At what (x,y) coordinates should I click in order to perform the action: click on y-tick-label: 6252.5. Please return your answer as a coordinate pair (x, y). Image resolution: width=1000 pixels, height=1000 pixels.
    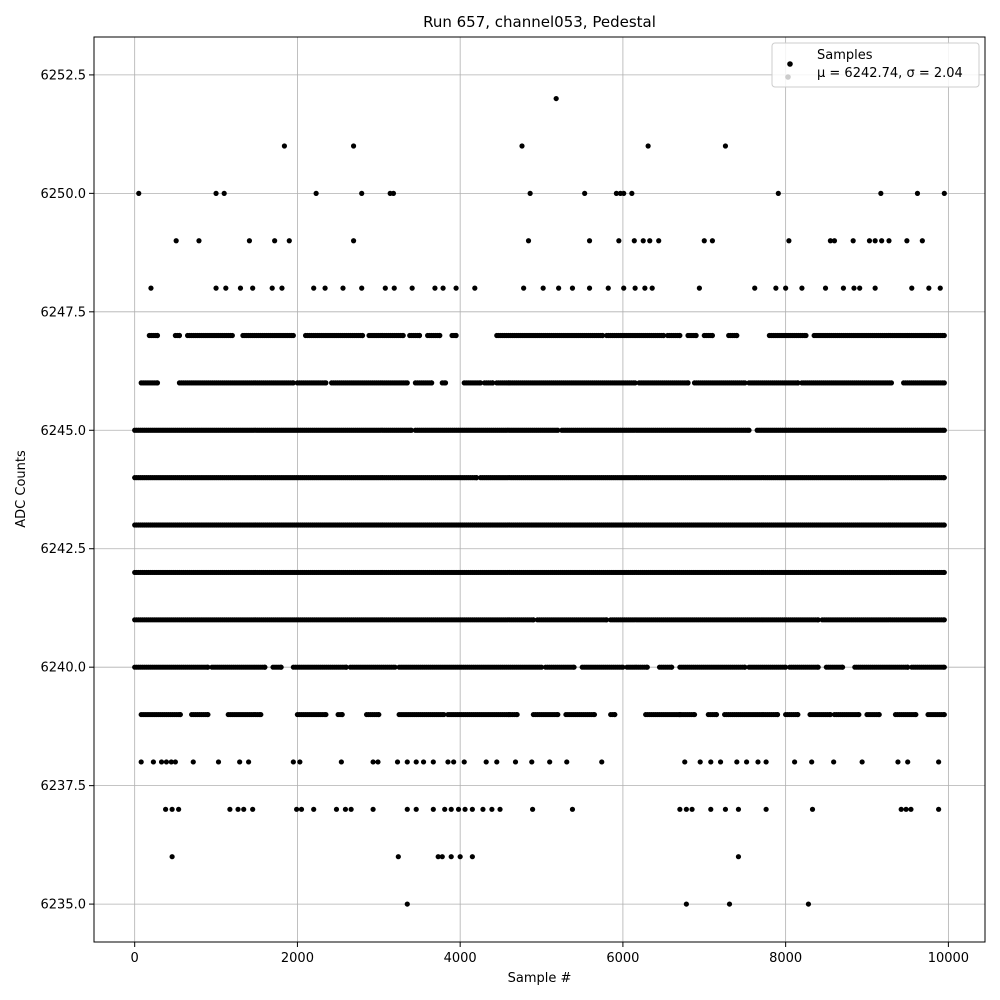
    Looking at the image, I should click on (64, 75).